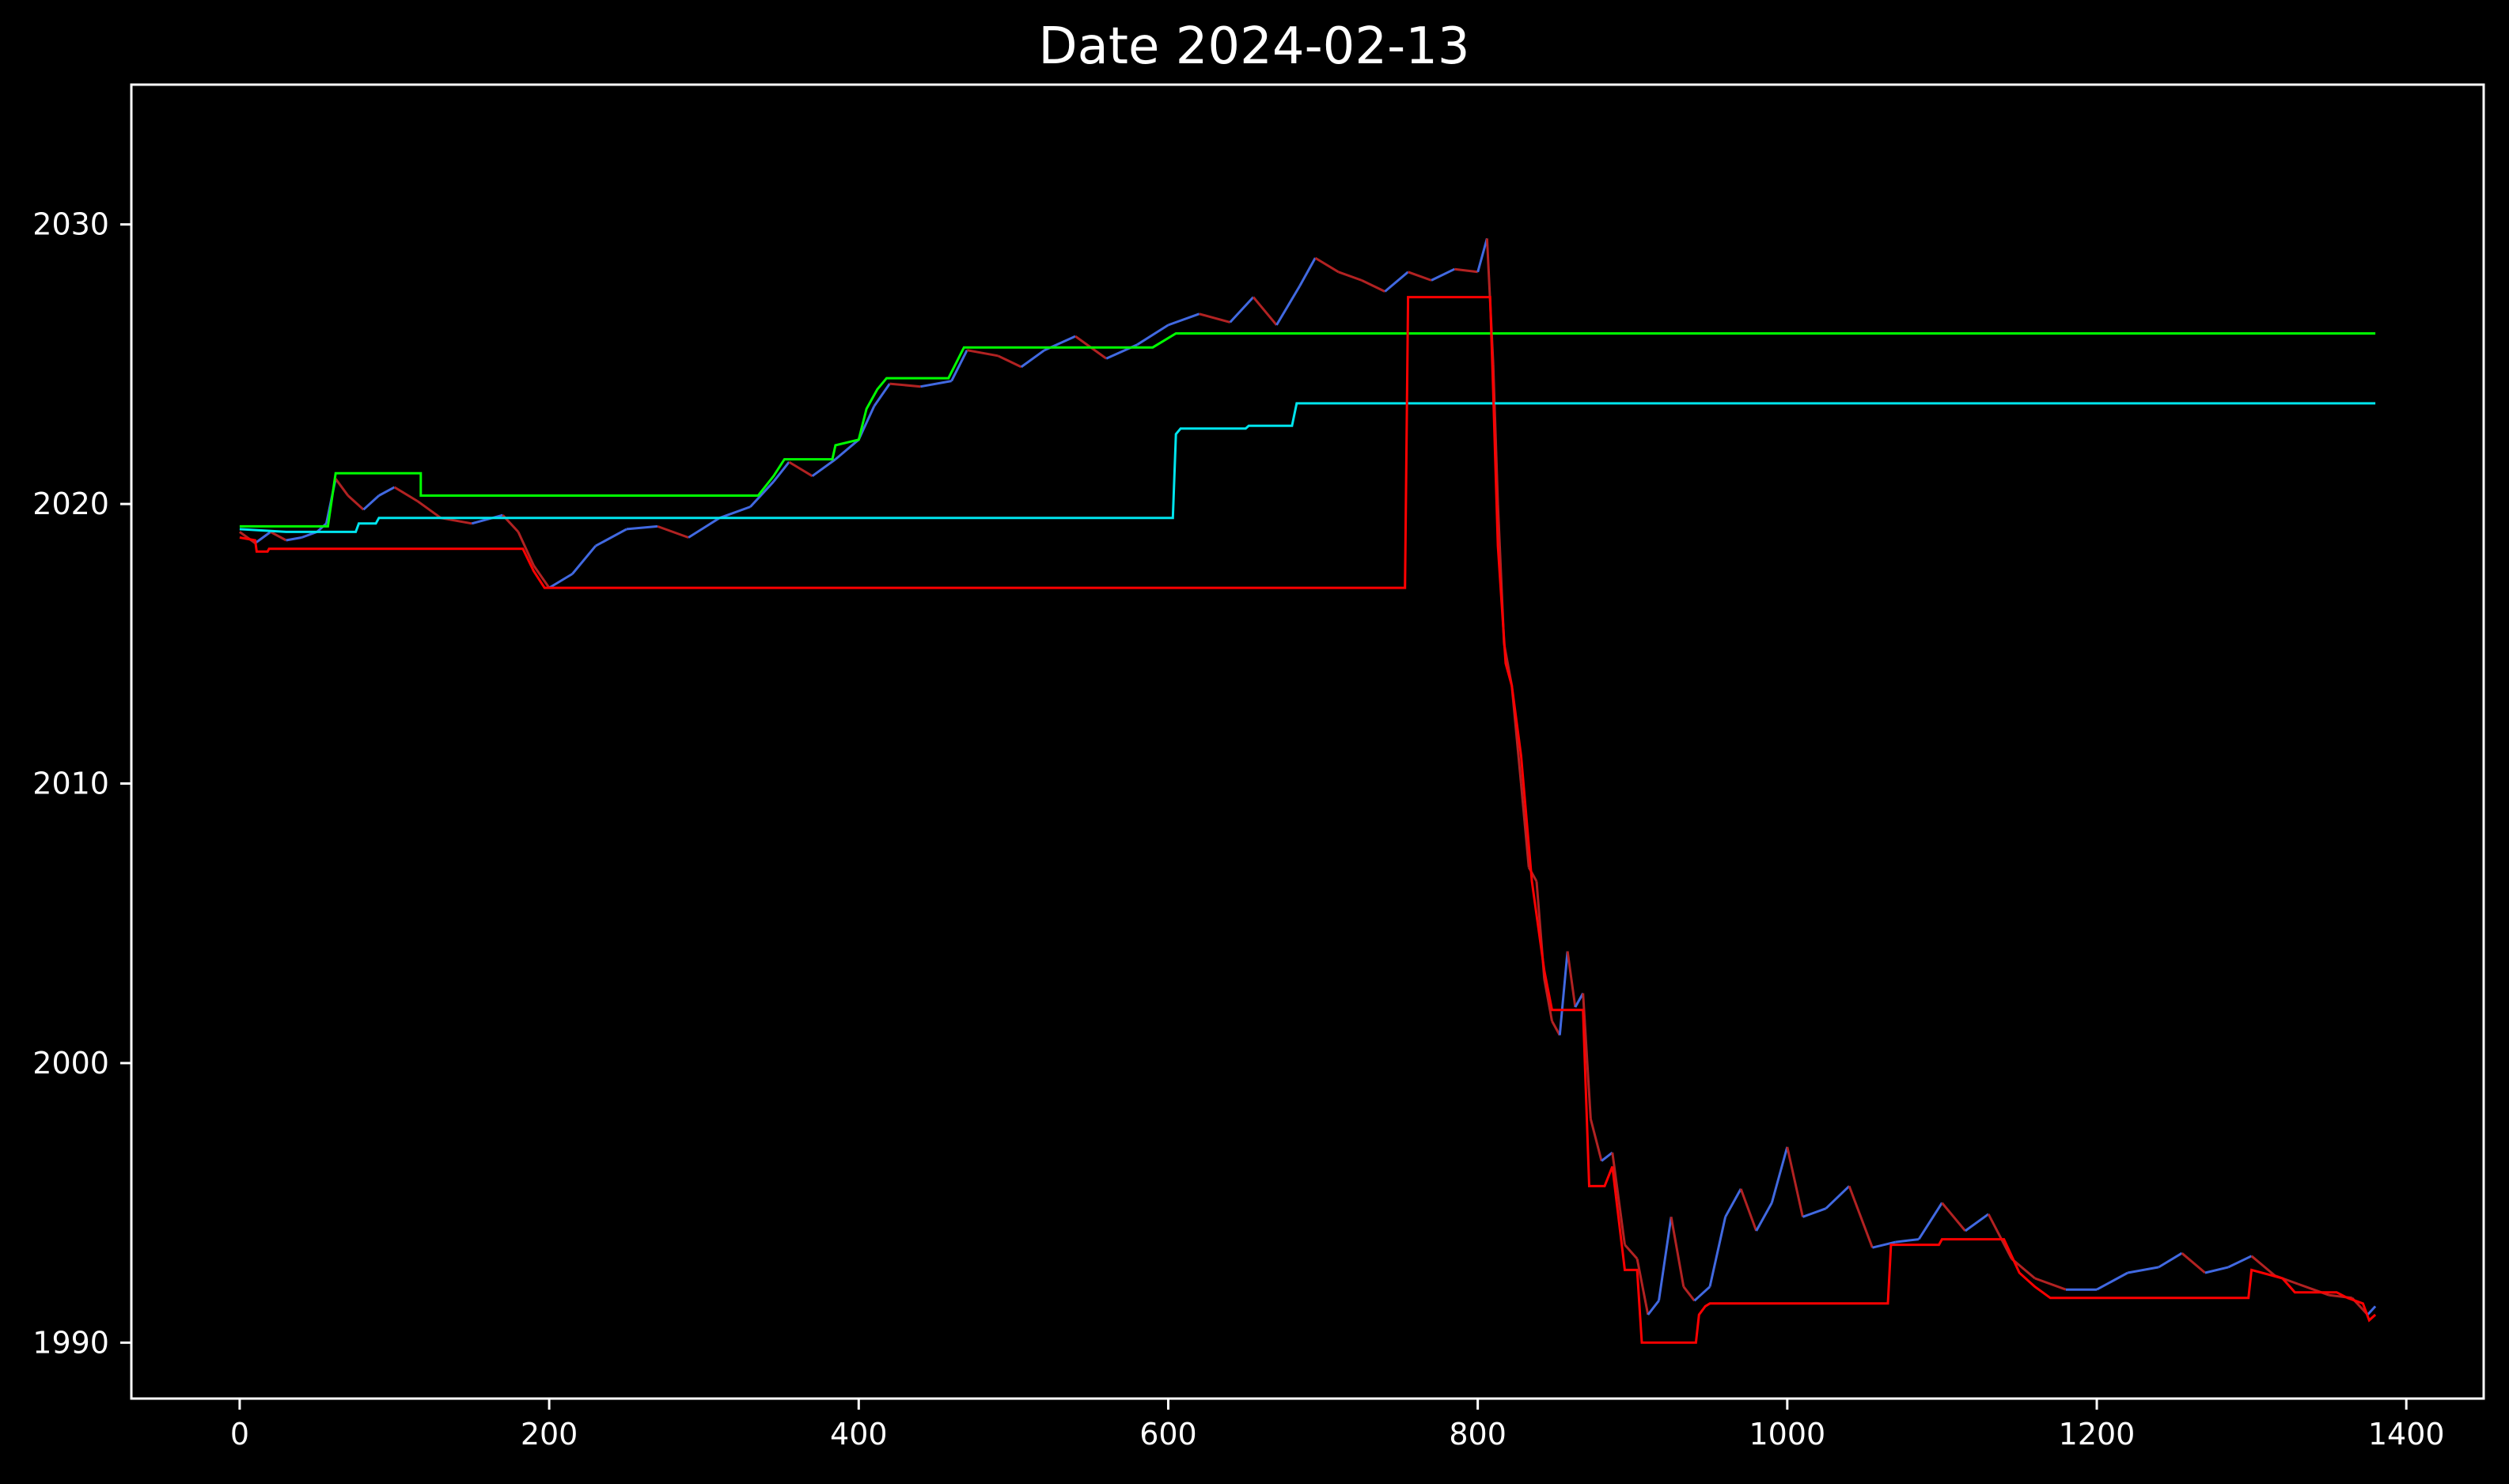  What do you see at coordinates (1168, 1434) in the screenshot?
I see `x-tick-label: 600` at bounding box center [1168, 1434].